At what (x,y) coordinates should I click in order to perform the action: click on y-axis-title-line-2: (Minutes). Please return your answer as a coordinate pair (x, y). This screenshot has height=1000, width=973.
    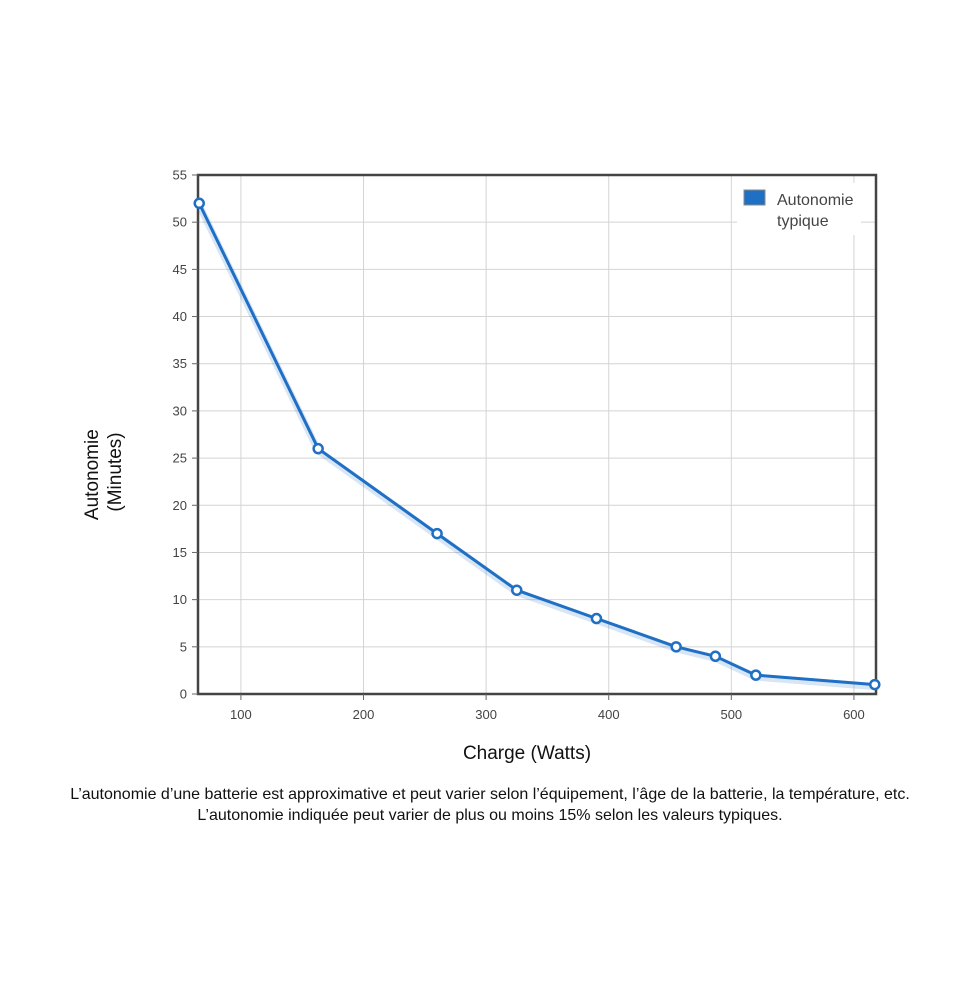
    Looking at the image, I should click on (115, 471).